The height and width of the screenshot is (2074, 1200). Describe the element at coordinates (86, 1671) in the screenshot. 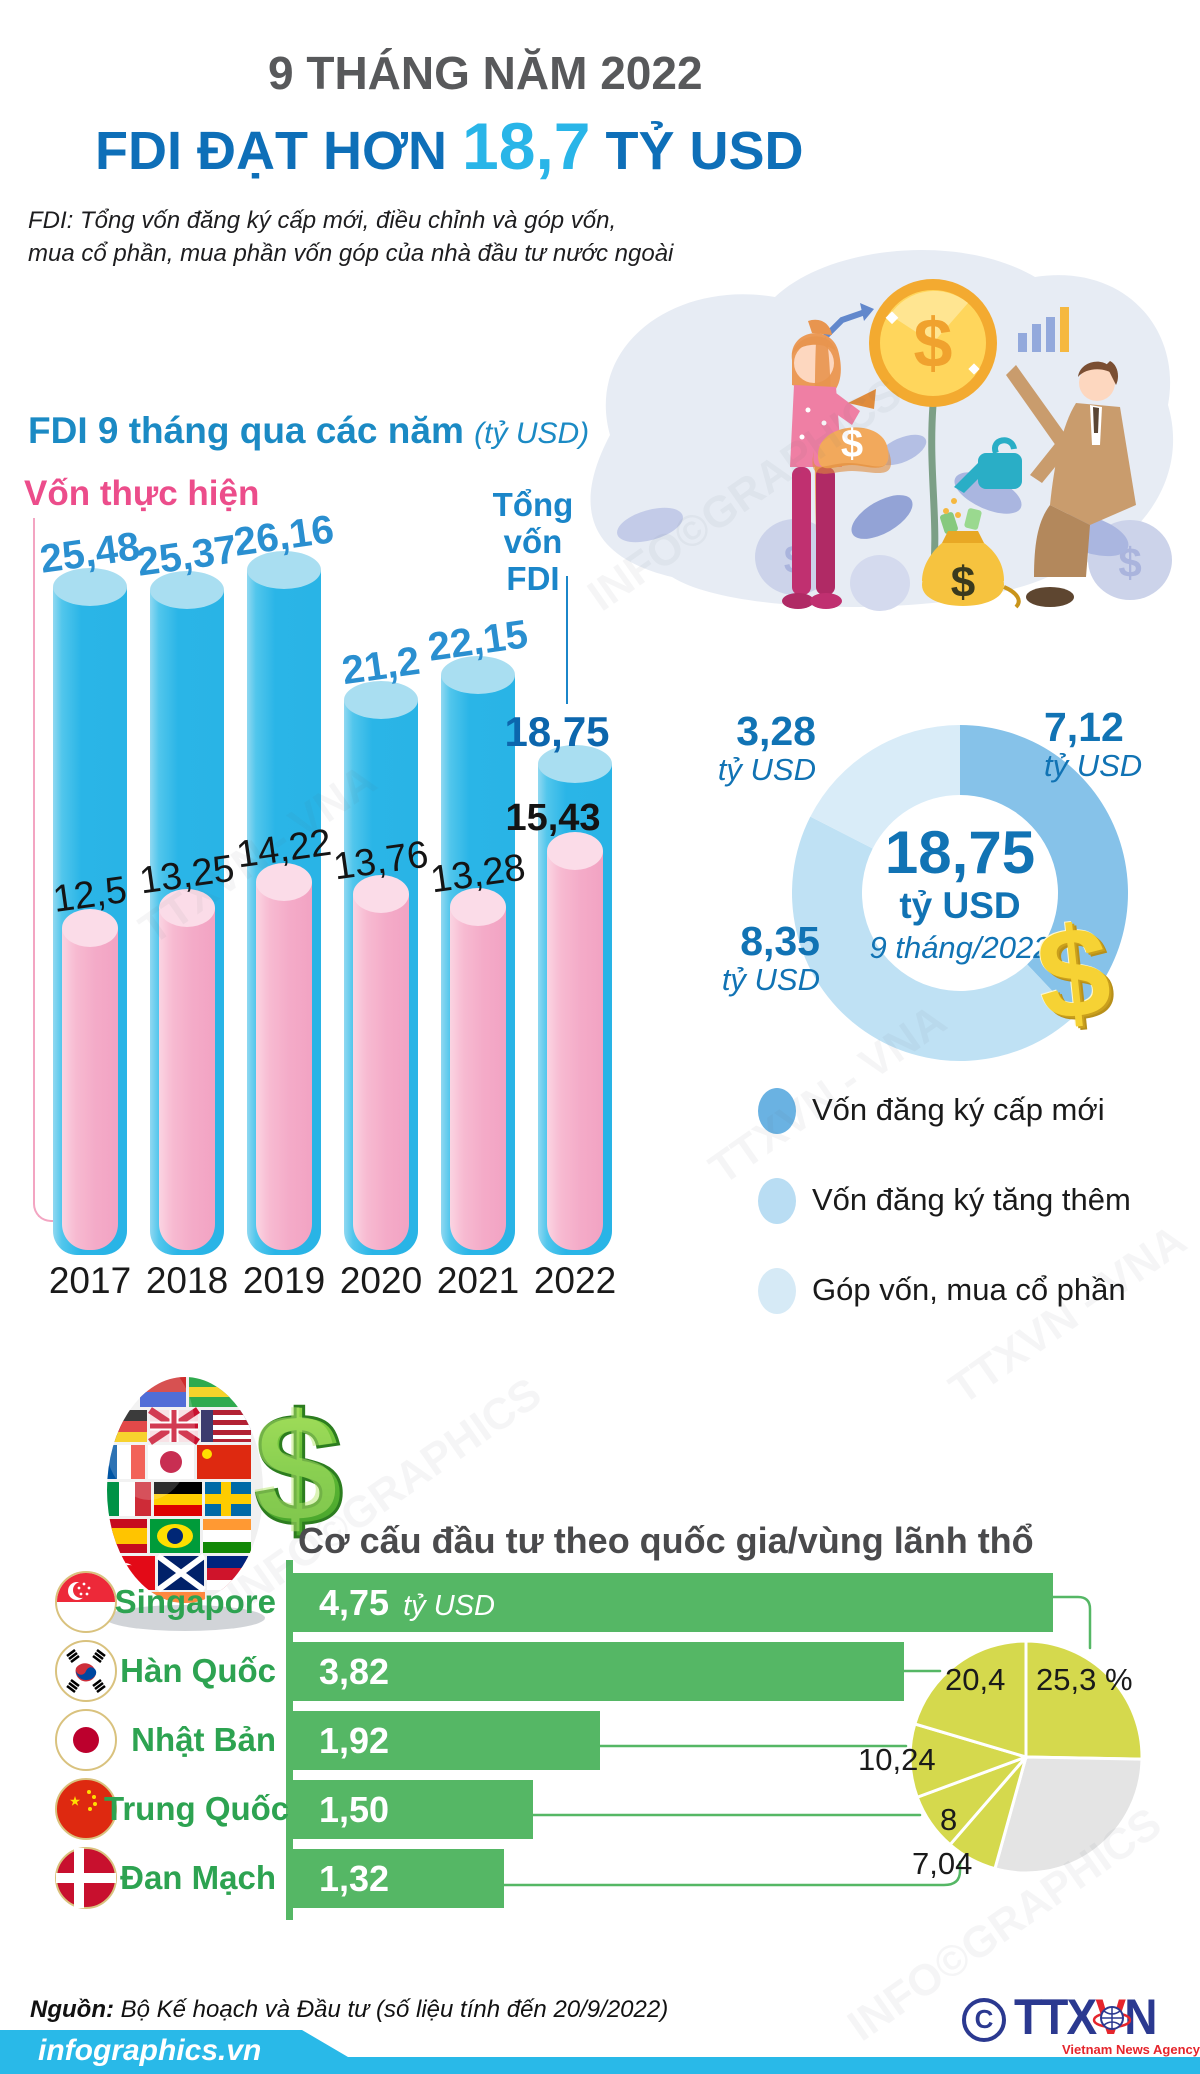

I see `flag-icon-kr` at that location.